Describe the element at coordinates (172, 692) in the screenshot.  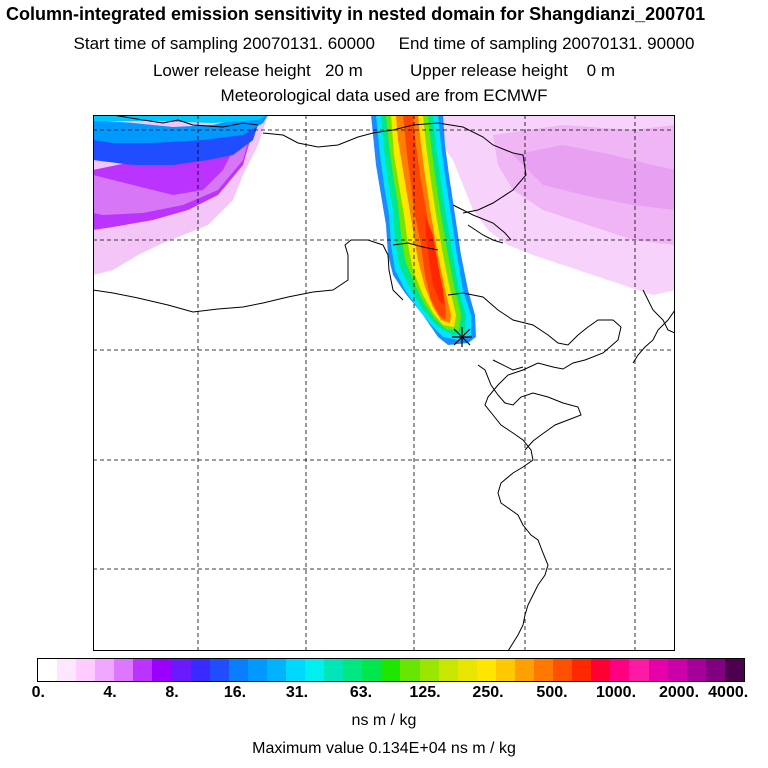
I see `colorbar-tick-label: 8.` at that location.